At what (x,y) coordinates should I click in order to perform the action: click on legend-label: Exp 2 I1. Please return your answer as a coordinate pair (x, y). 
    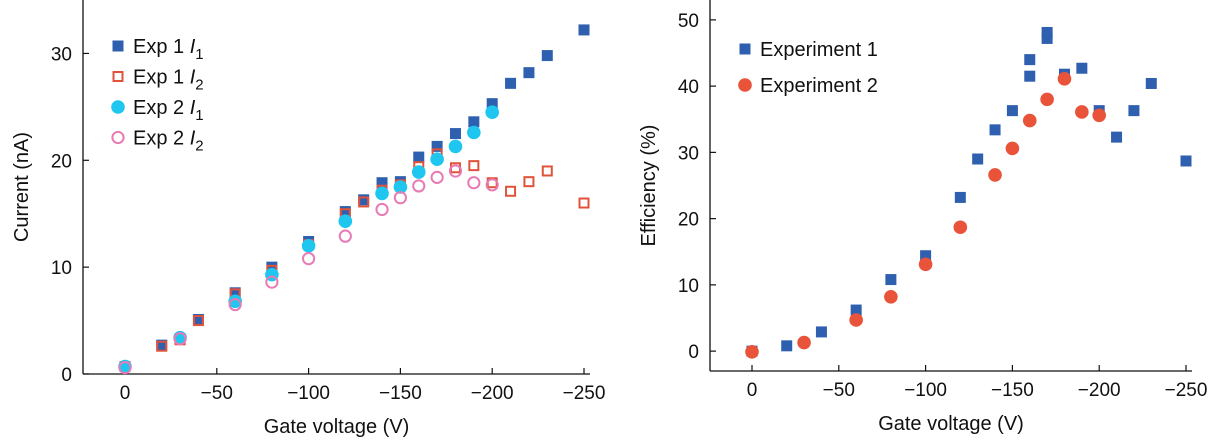
    Looking at the image, I should click on (168, 110).